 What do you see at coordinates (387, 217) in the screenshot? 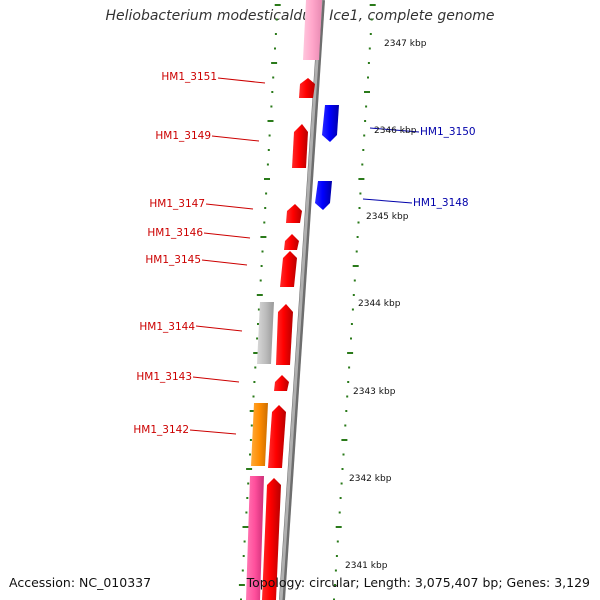
I see `scale-label-2345: 2345 kbp` at bounding box center [387, 217].